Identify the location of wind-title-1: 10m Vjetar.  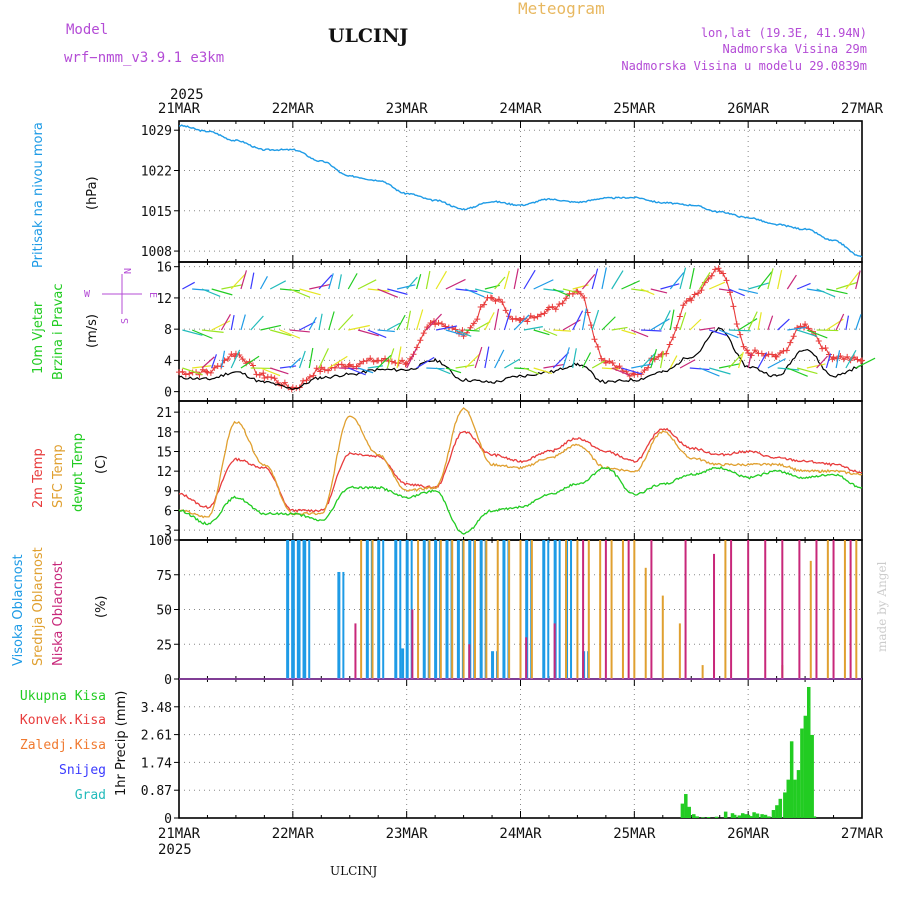
(38, 337).